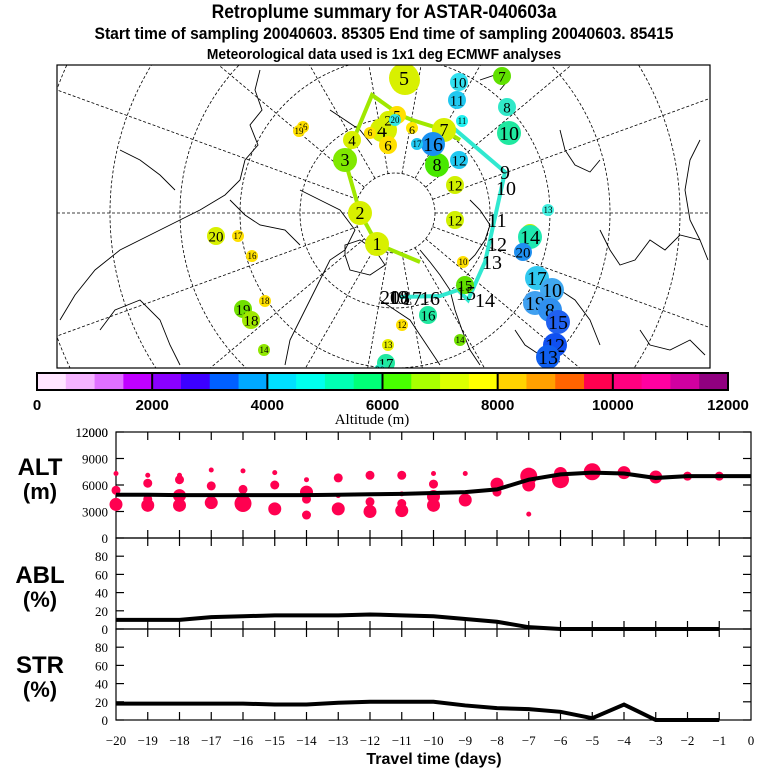  I want to click on day-label: 8, so click(437, 165).